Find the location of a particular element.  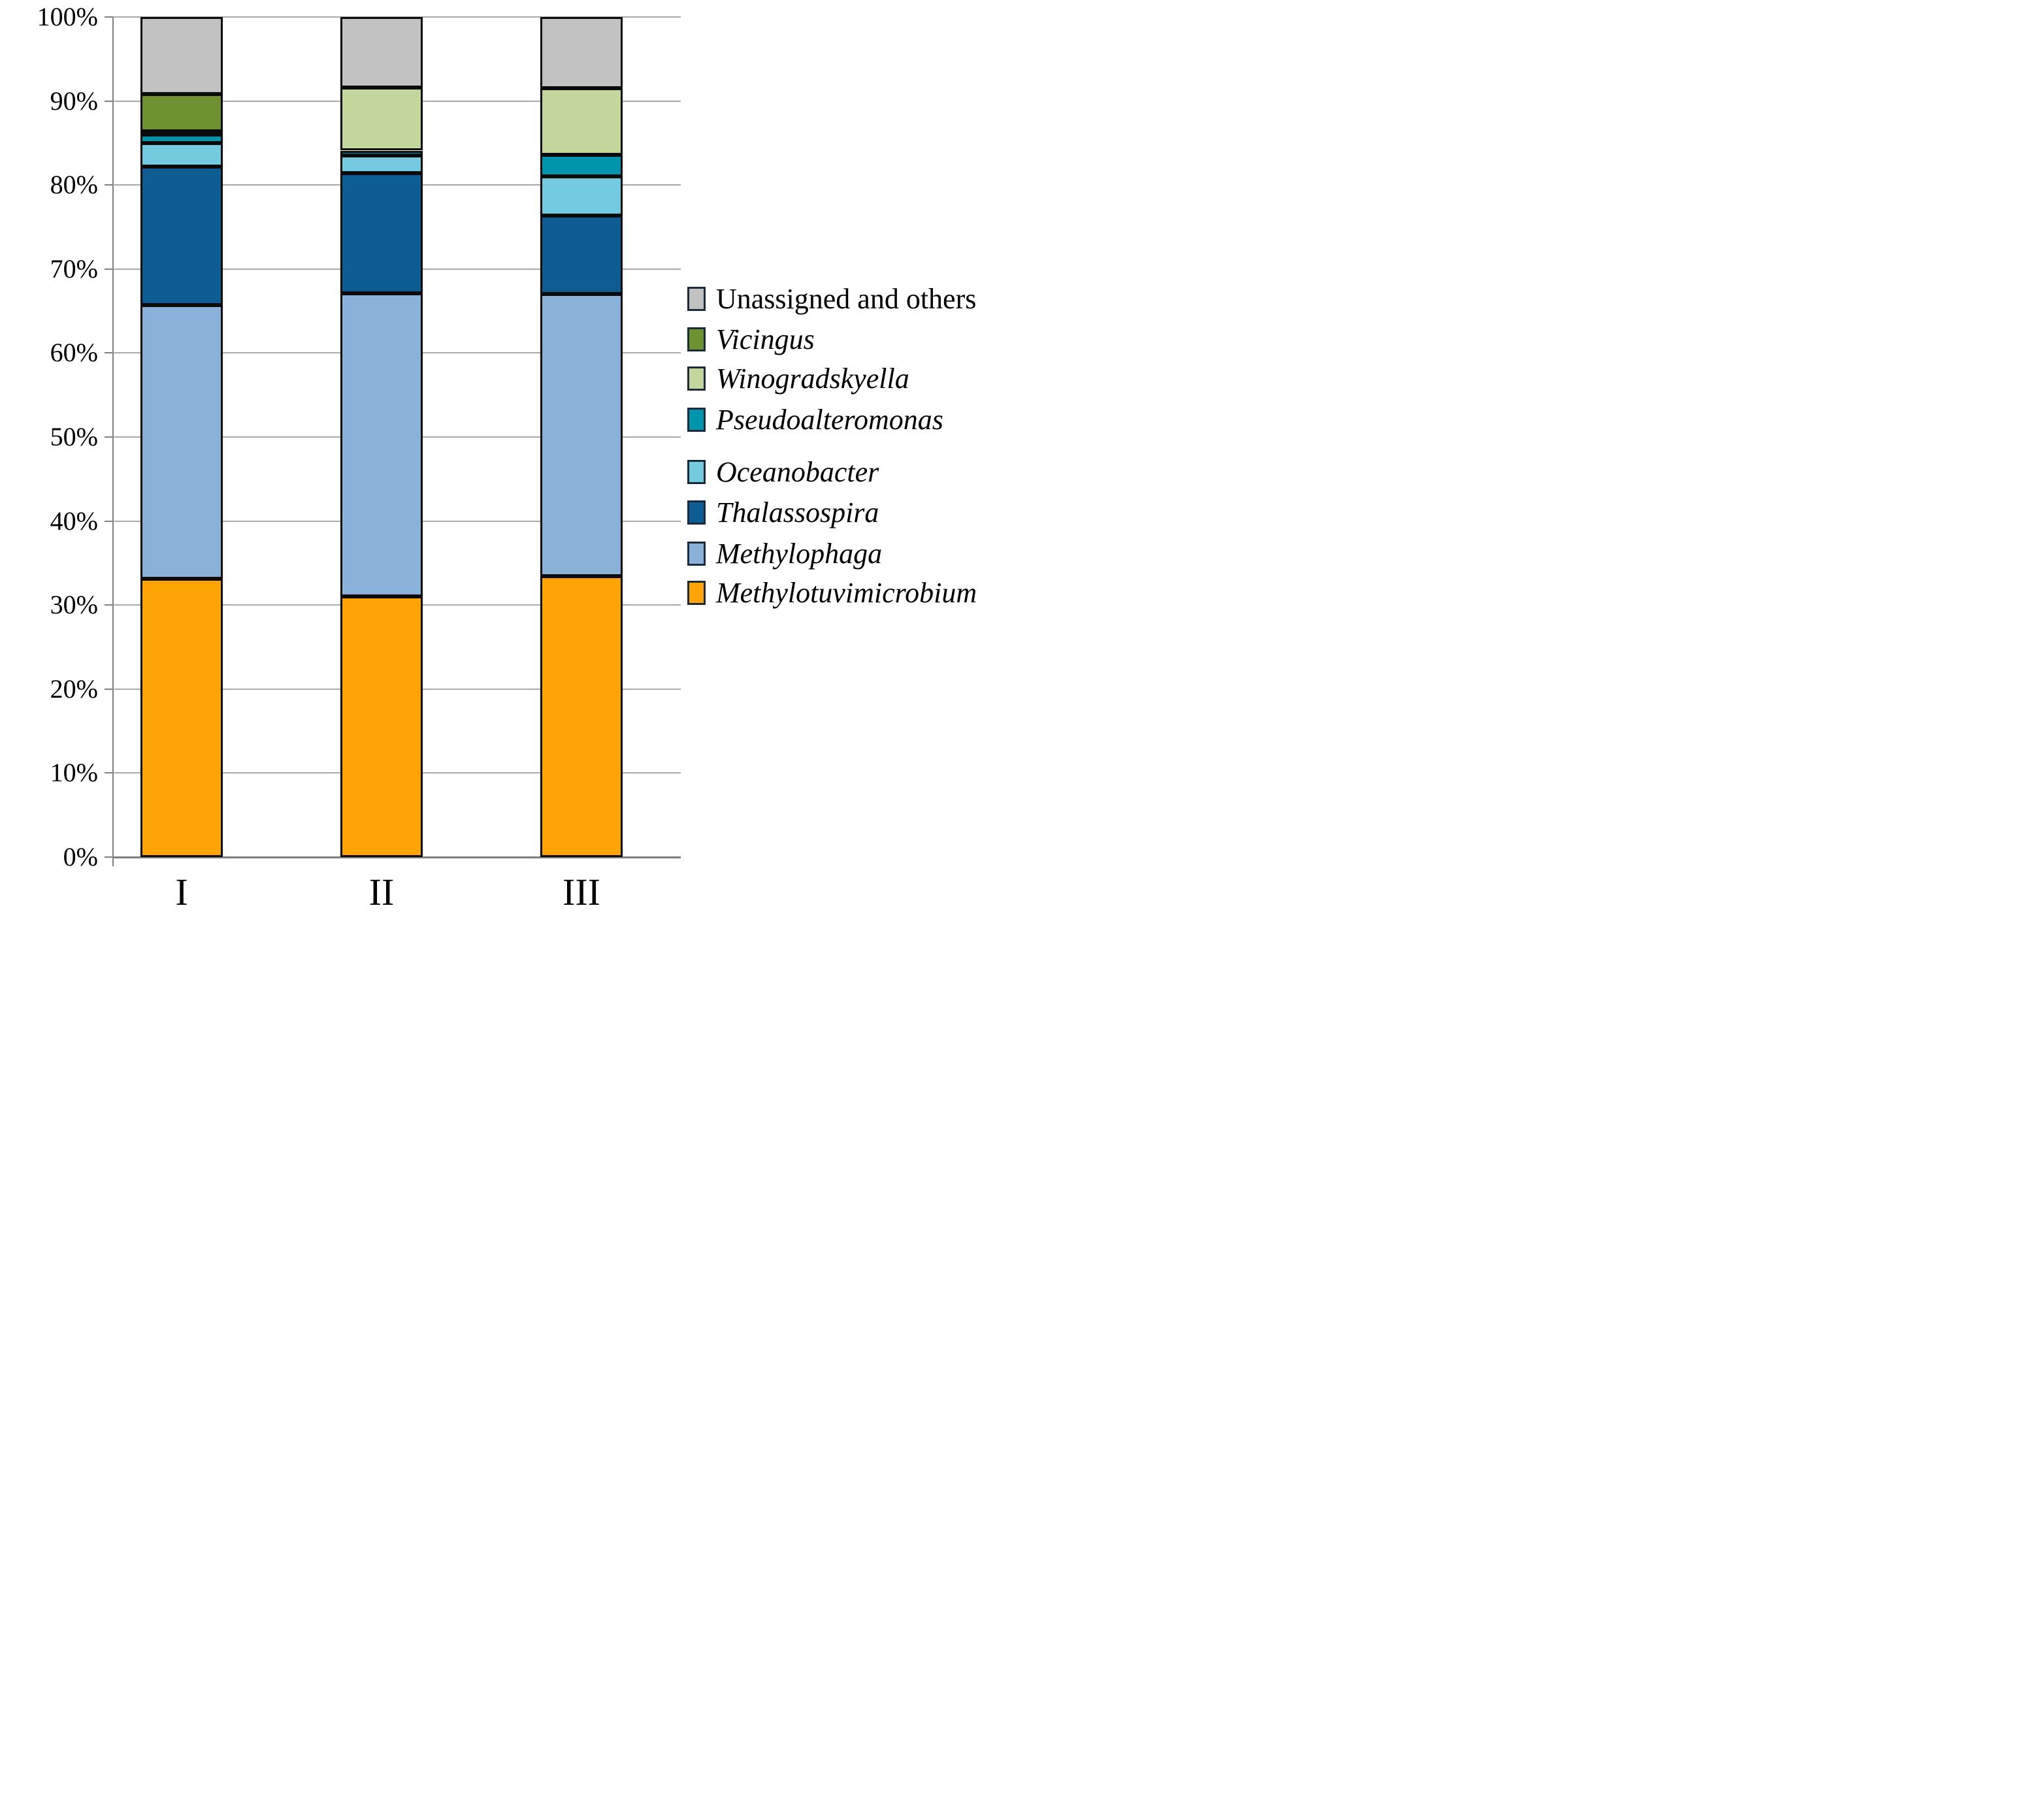

y-tick-label: 100% is located at coordinates (67, 16).